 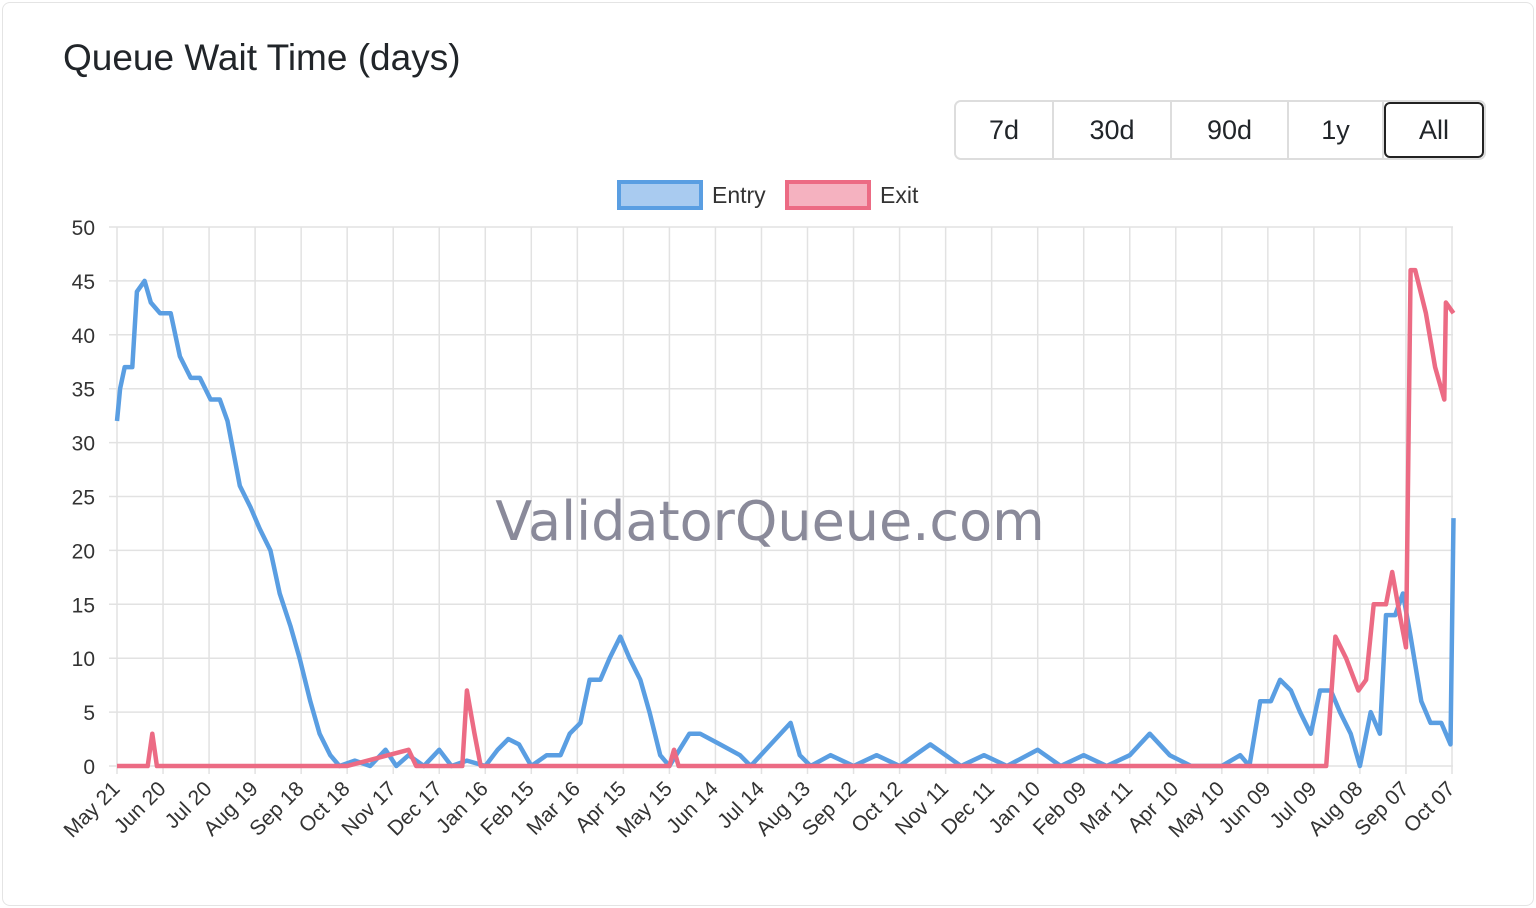 I want to click on y-tick-label: 30, so click(x=83, y=444).